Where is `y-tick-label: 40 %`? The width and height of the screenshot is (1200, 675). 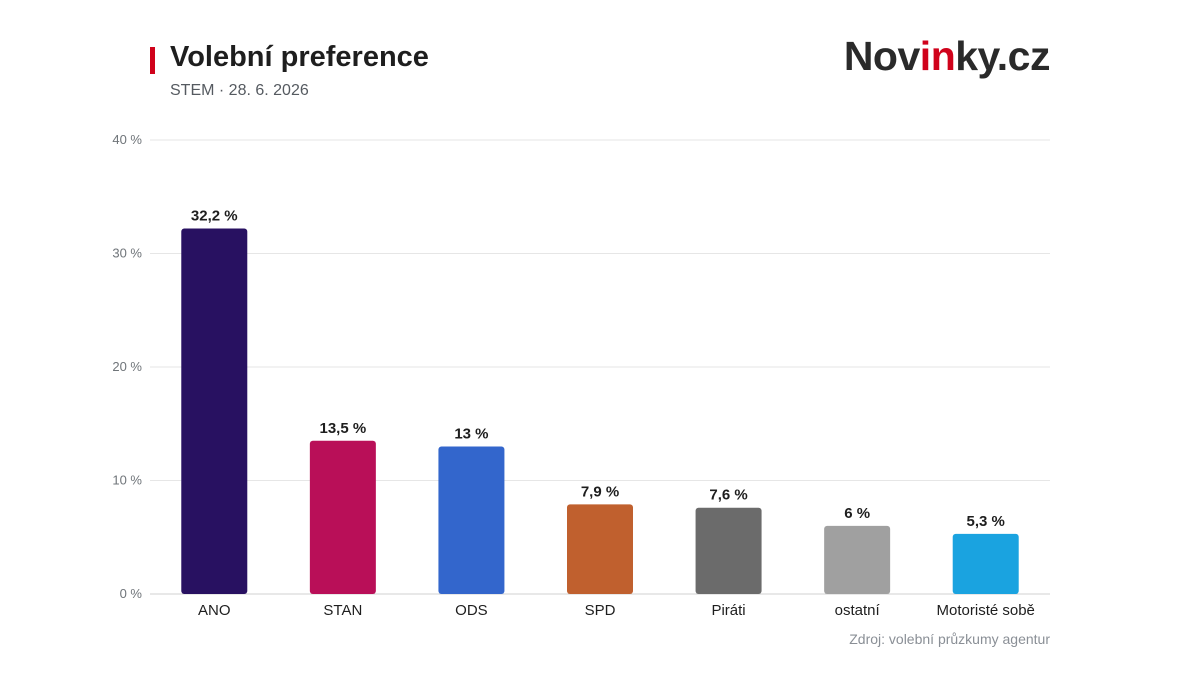
y-tick-label: 40 % is located at coordinates (127, 139).